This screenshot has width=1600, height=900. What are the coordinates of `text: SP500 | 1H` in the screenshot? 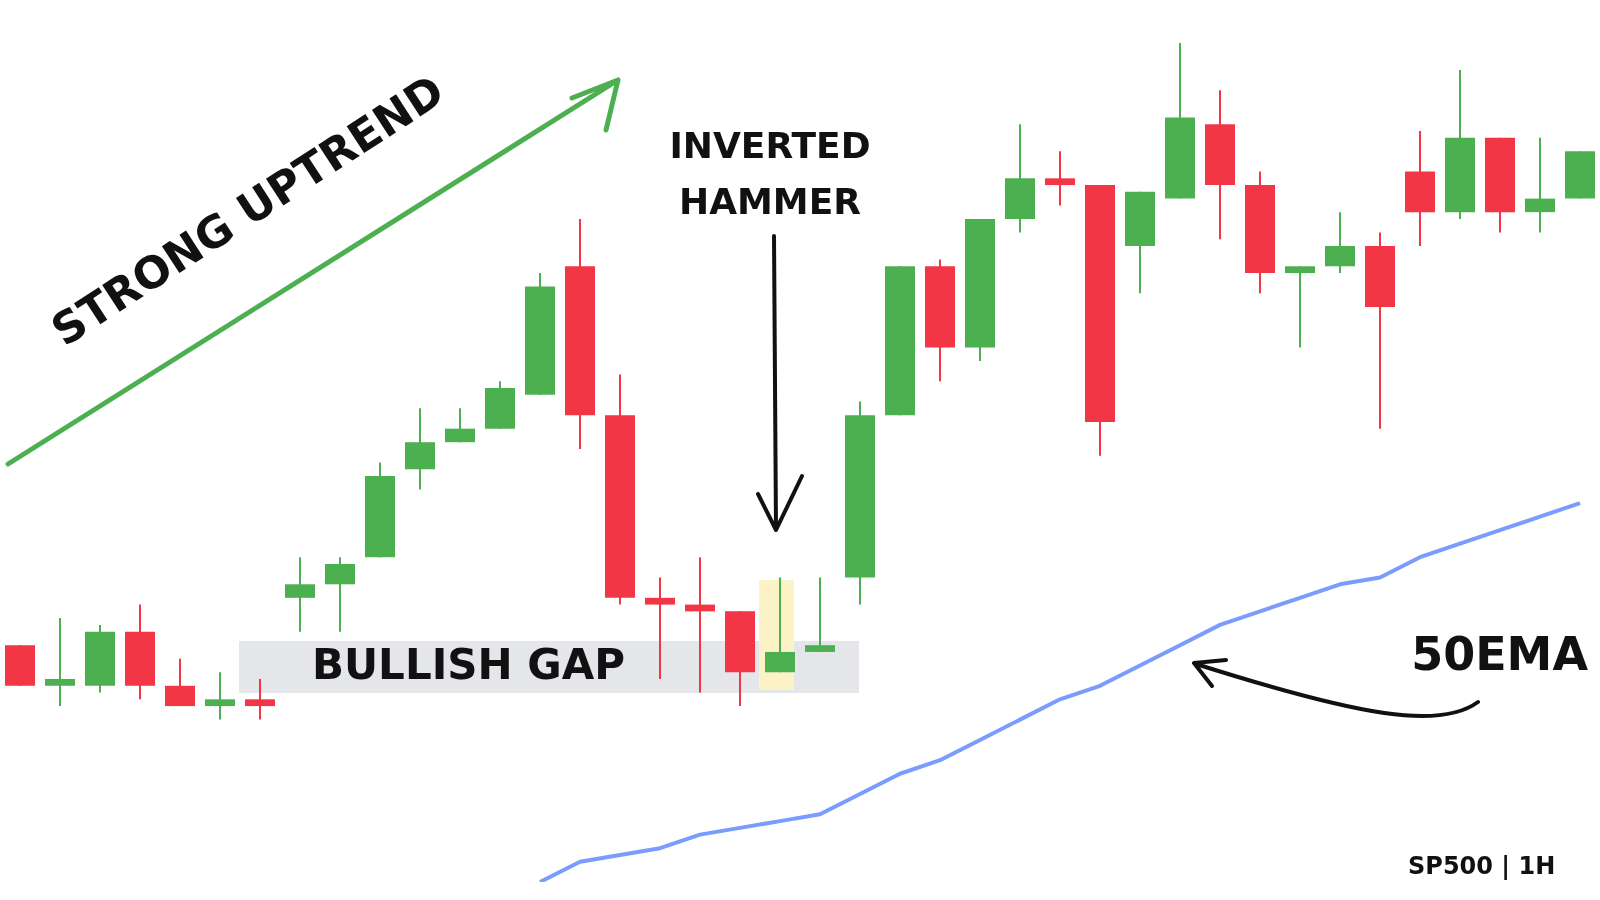 It's located at (1482, 866).